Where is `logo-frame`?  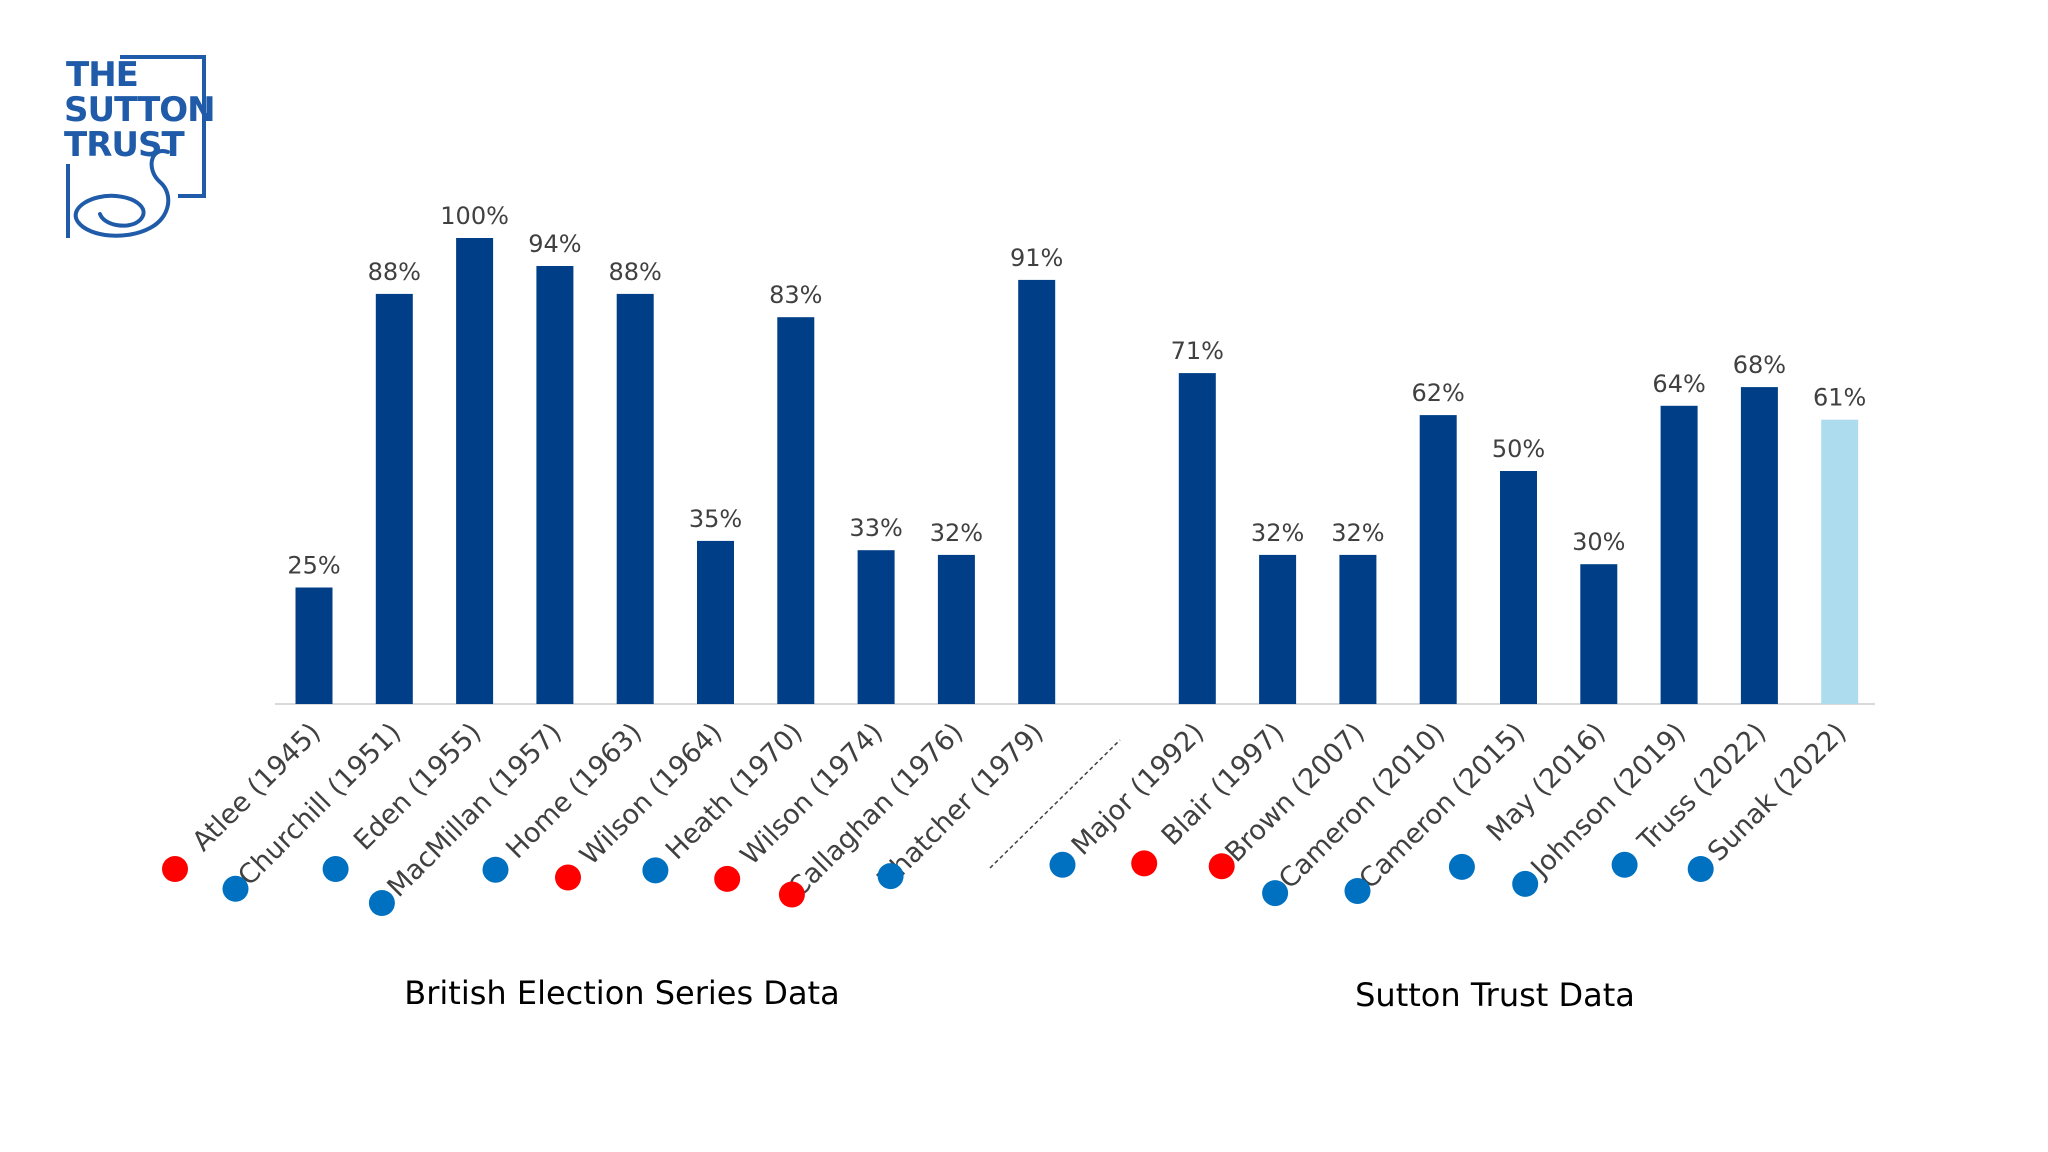 logo-frame is located at coordinates (163, 126).